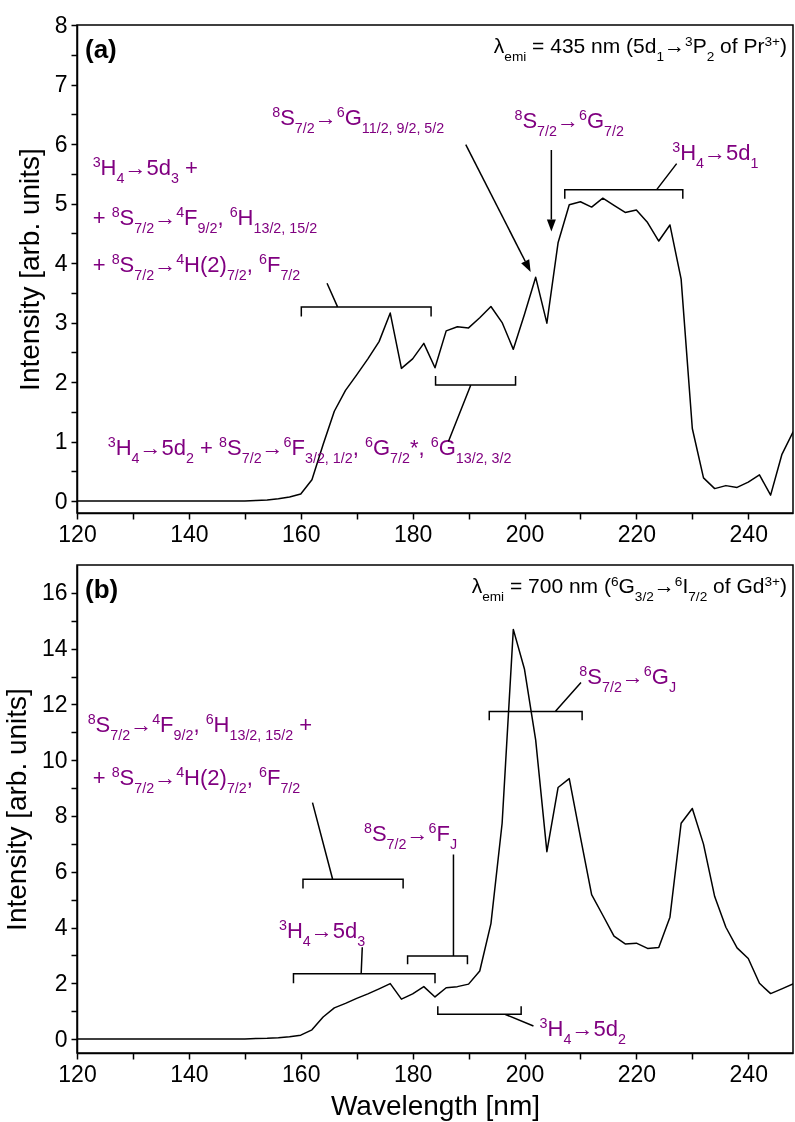 Image resolution: width=795 pixels, height=1122 pixels. Describe the element at coordinates (358, 119) in the screenshot. I see `annotation: $^{8}$S$_{7/2}$→$^{6}$G$_{11/2, 9/2, 5/2}$` at that location.